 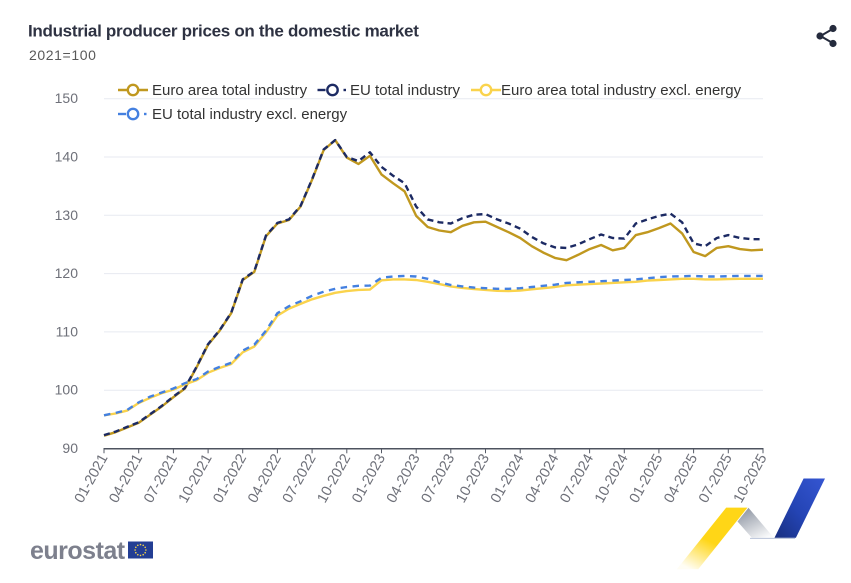 What do you see at coordinates (405, 90) in the screenshot?
I see `svg-text: EU total industry` at bounding box center [405, 90].